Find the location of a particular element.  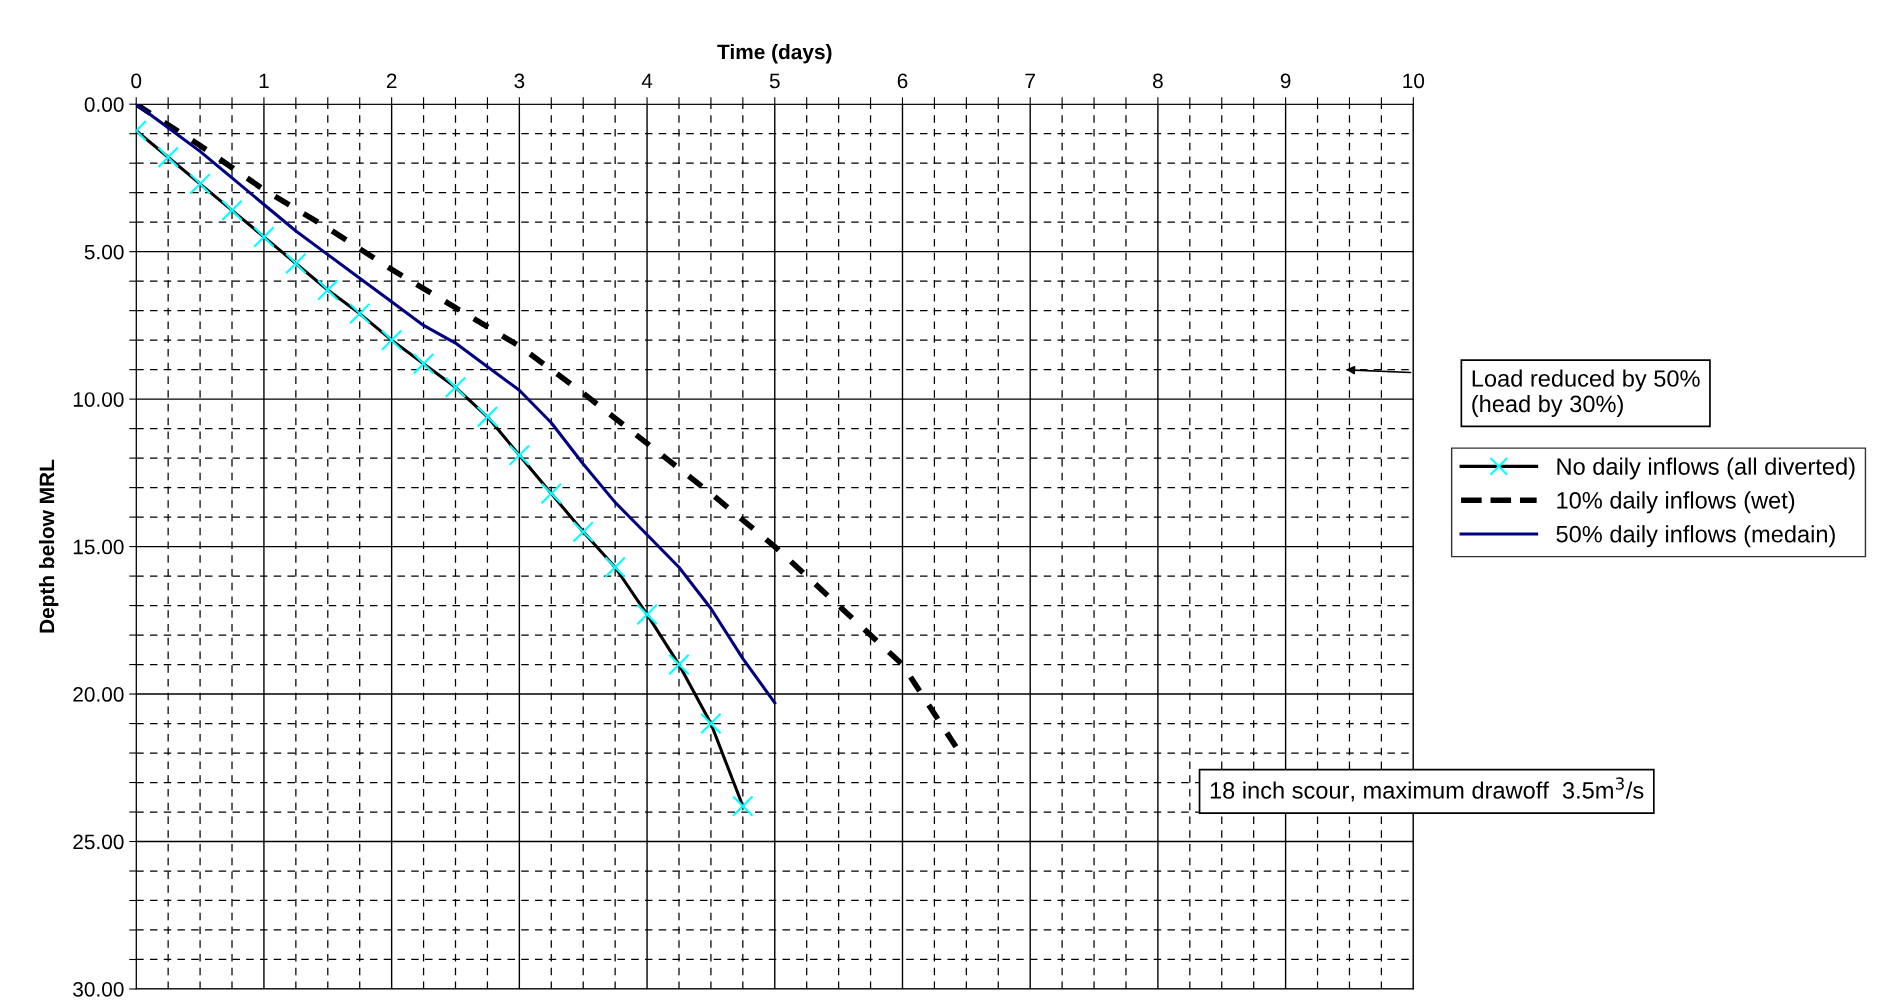

x-tick-label: 8 is located at coordinates (1158, 81).